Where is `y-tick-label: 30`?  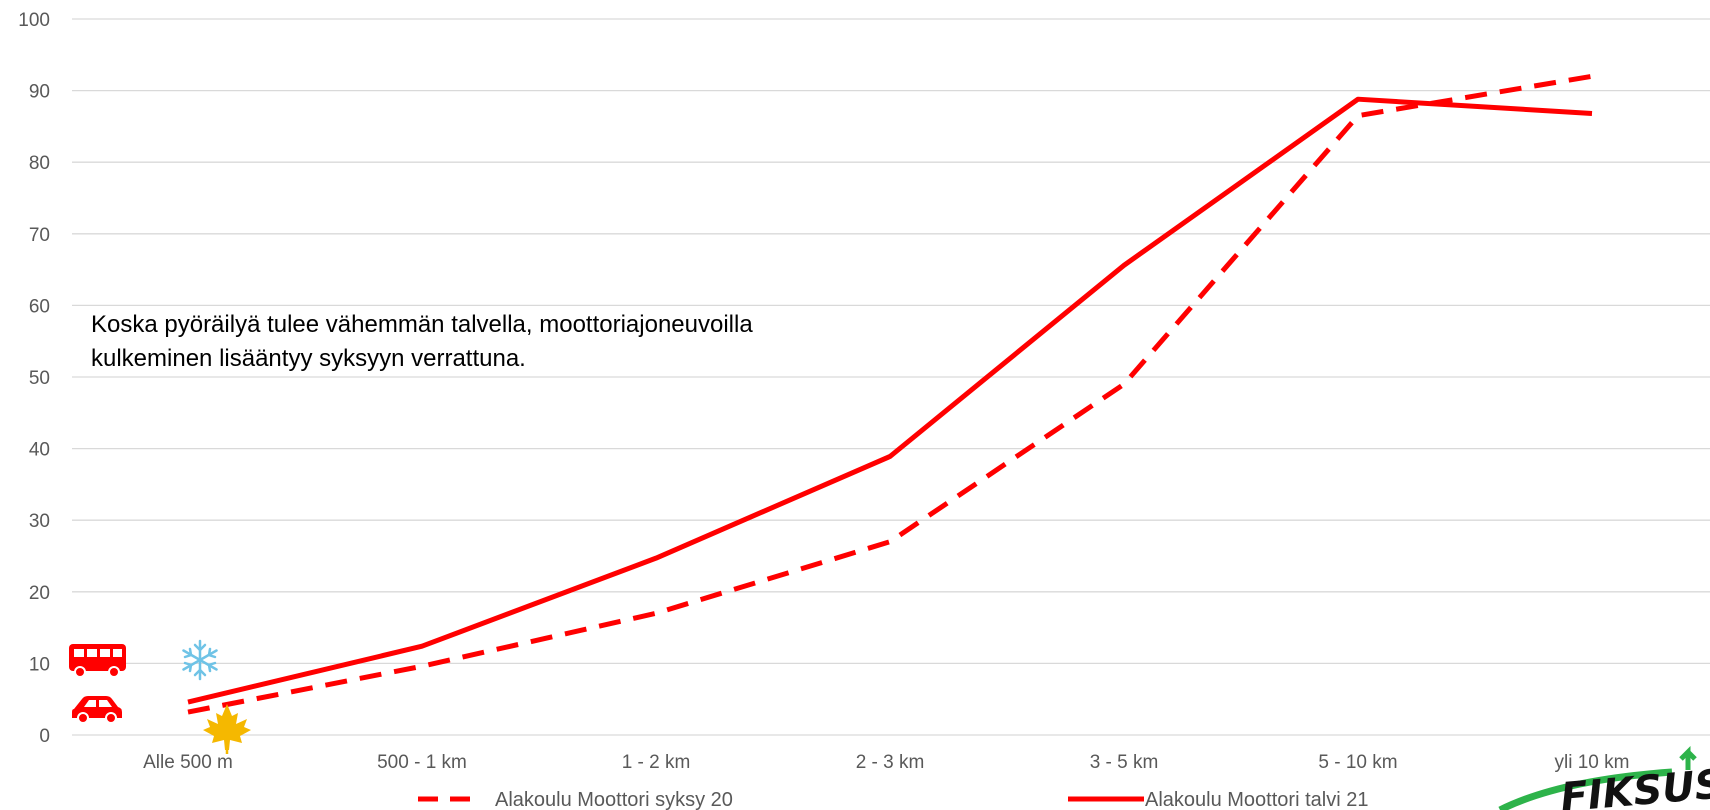 y-tick-label: 30 is located at coordinates (39, 521).